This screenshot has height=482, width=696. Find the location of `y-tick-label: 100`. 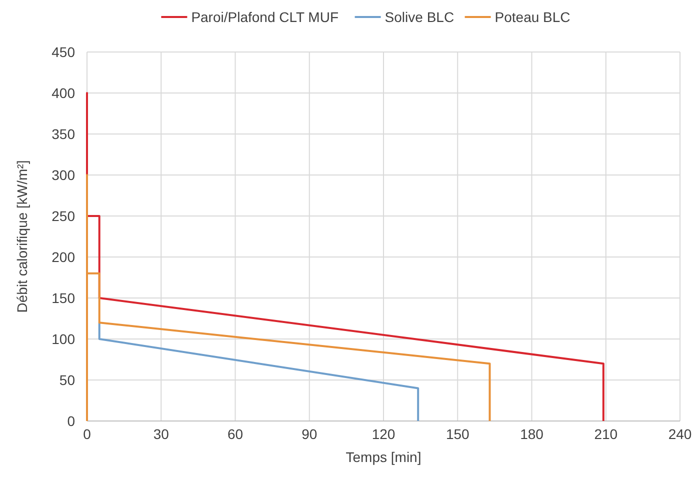

y-tick-label: 100 is located at coordinates (64, 339).